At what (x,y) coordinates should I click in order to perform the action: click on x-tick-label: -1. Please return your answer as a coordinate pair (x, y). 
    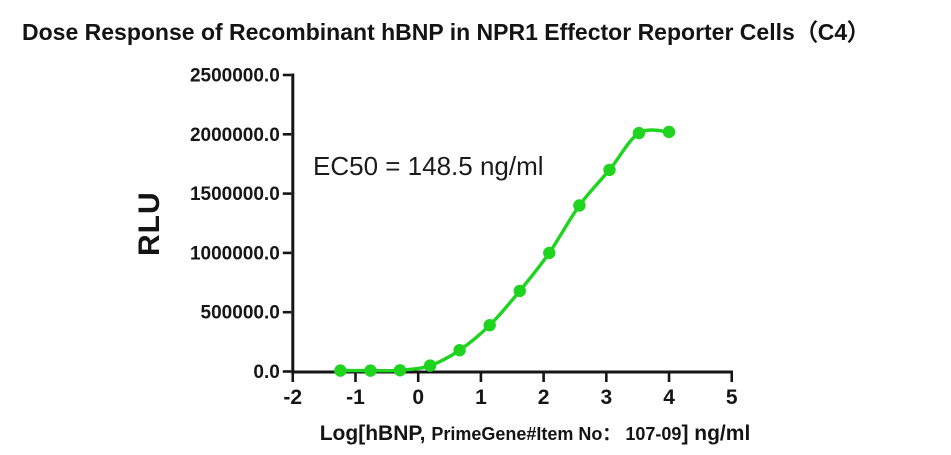
    Looking at the image, I should click on (355, 397).